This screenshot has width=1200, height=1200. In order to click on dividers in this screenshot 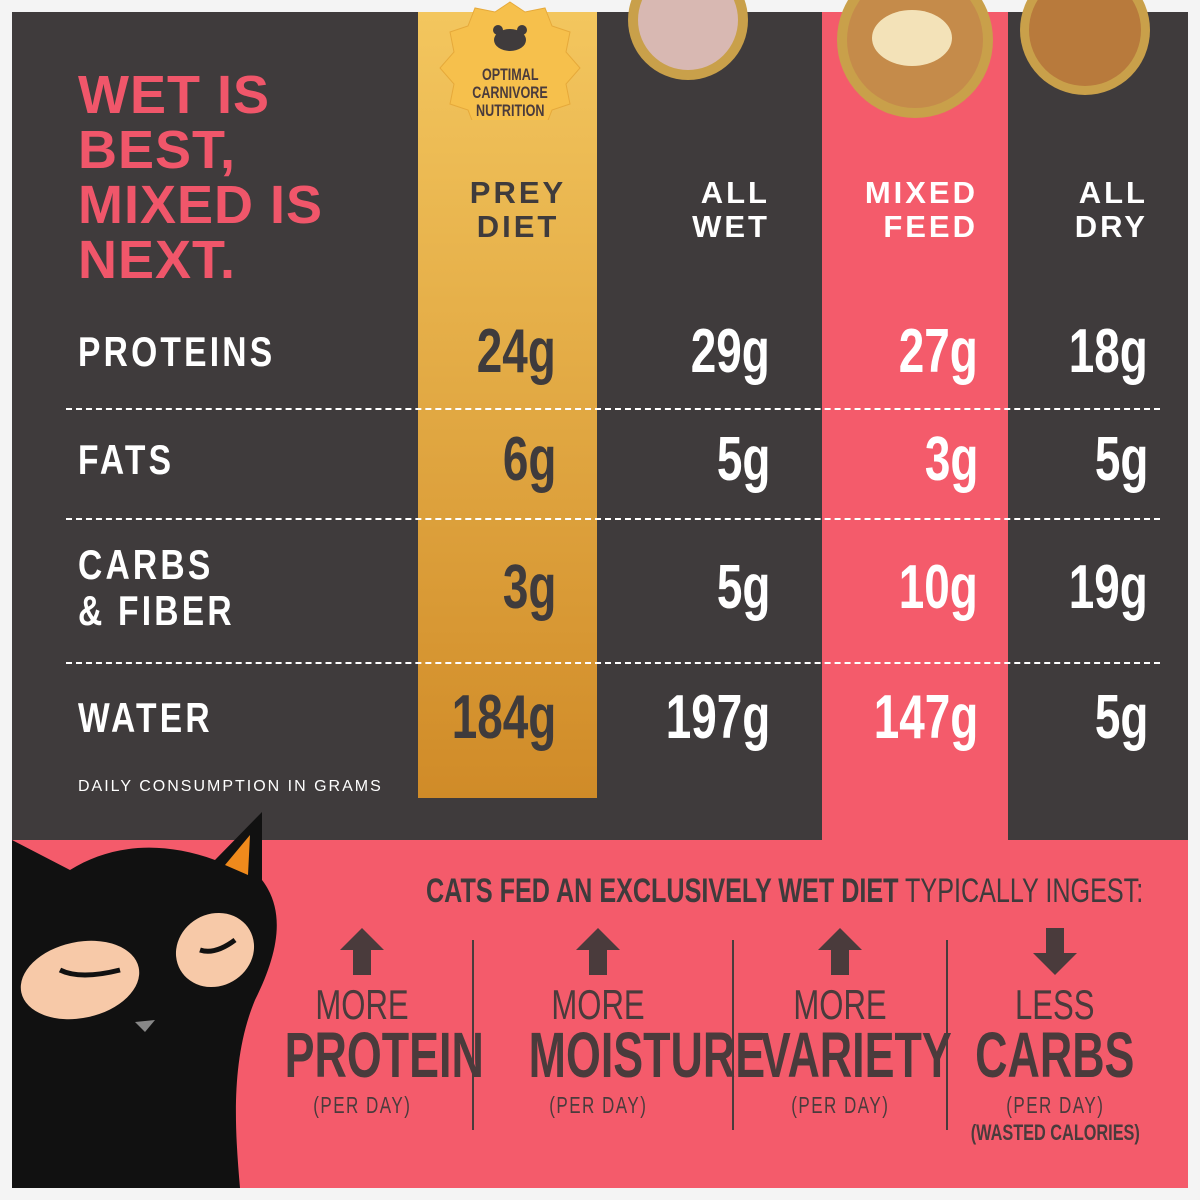, I will do `click(710, 1035)`.